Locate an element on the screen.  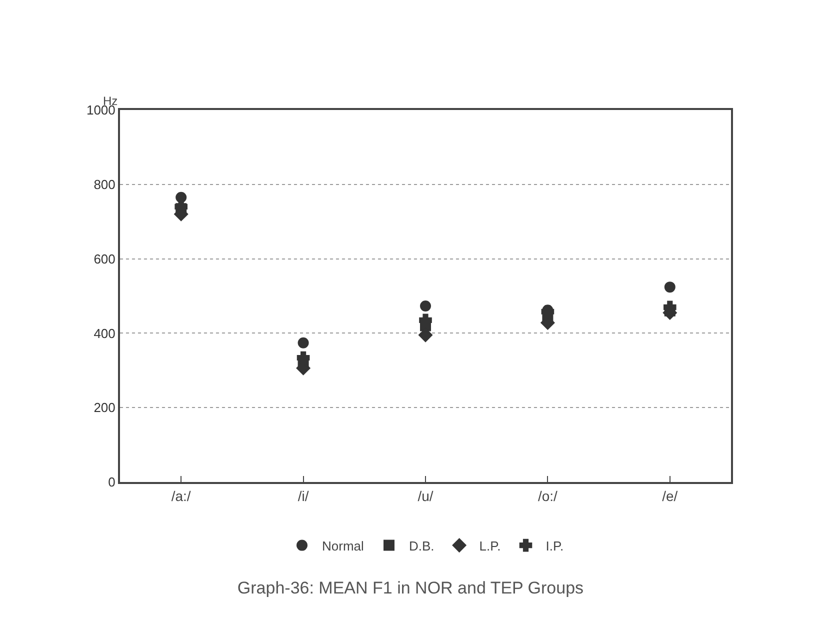
legend-label: Normal is located at coordinates (343, 546).